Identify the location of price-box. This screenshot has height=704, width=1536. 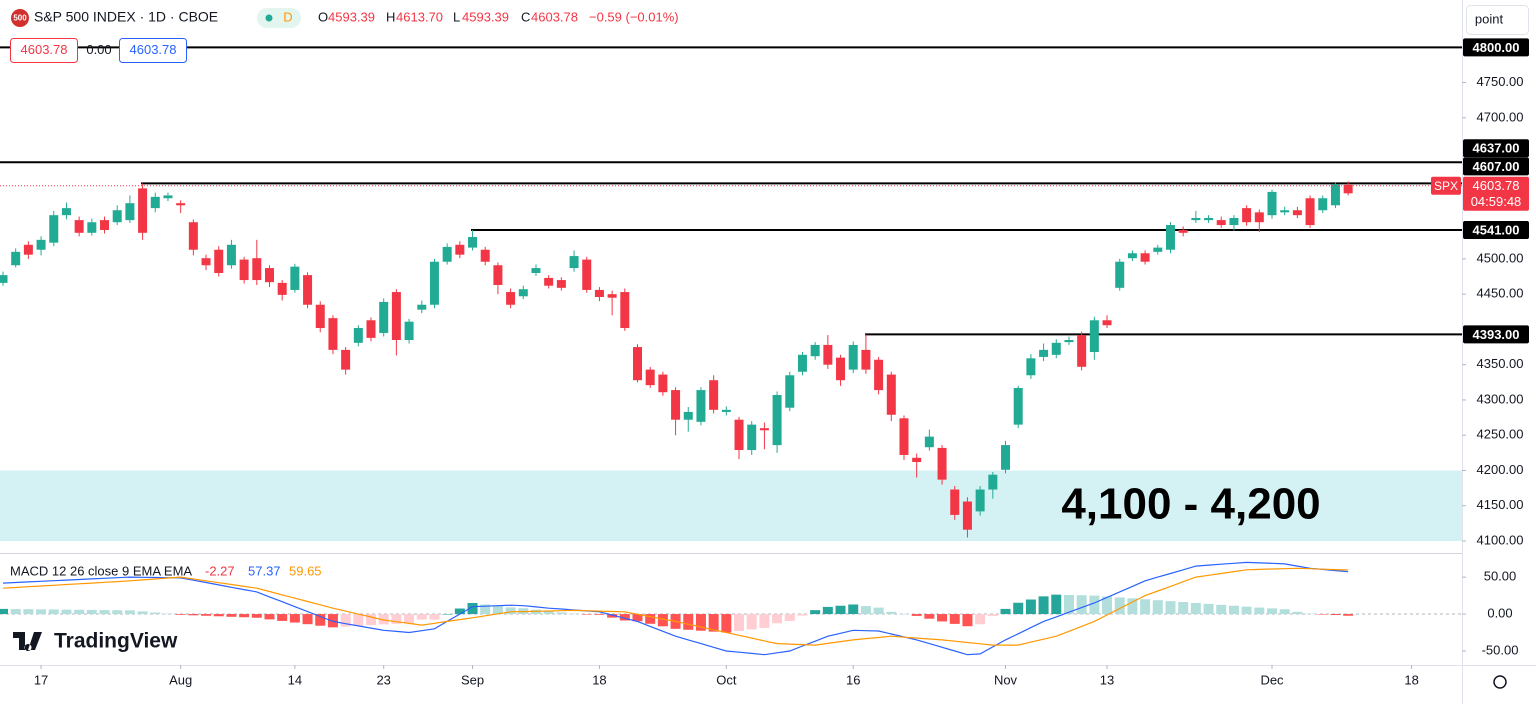
(153, 50).